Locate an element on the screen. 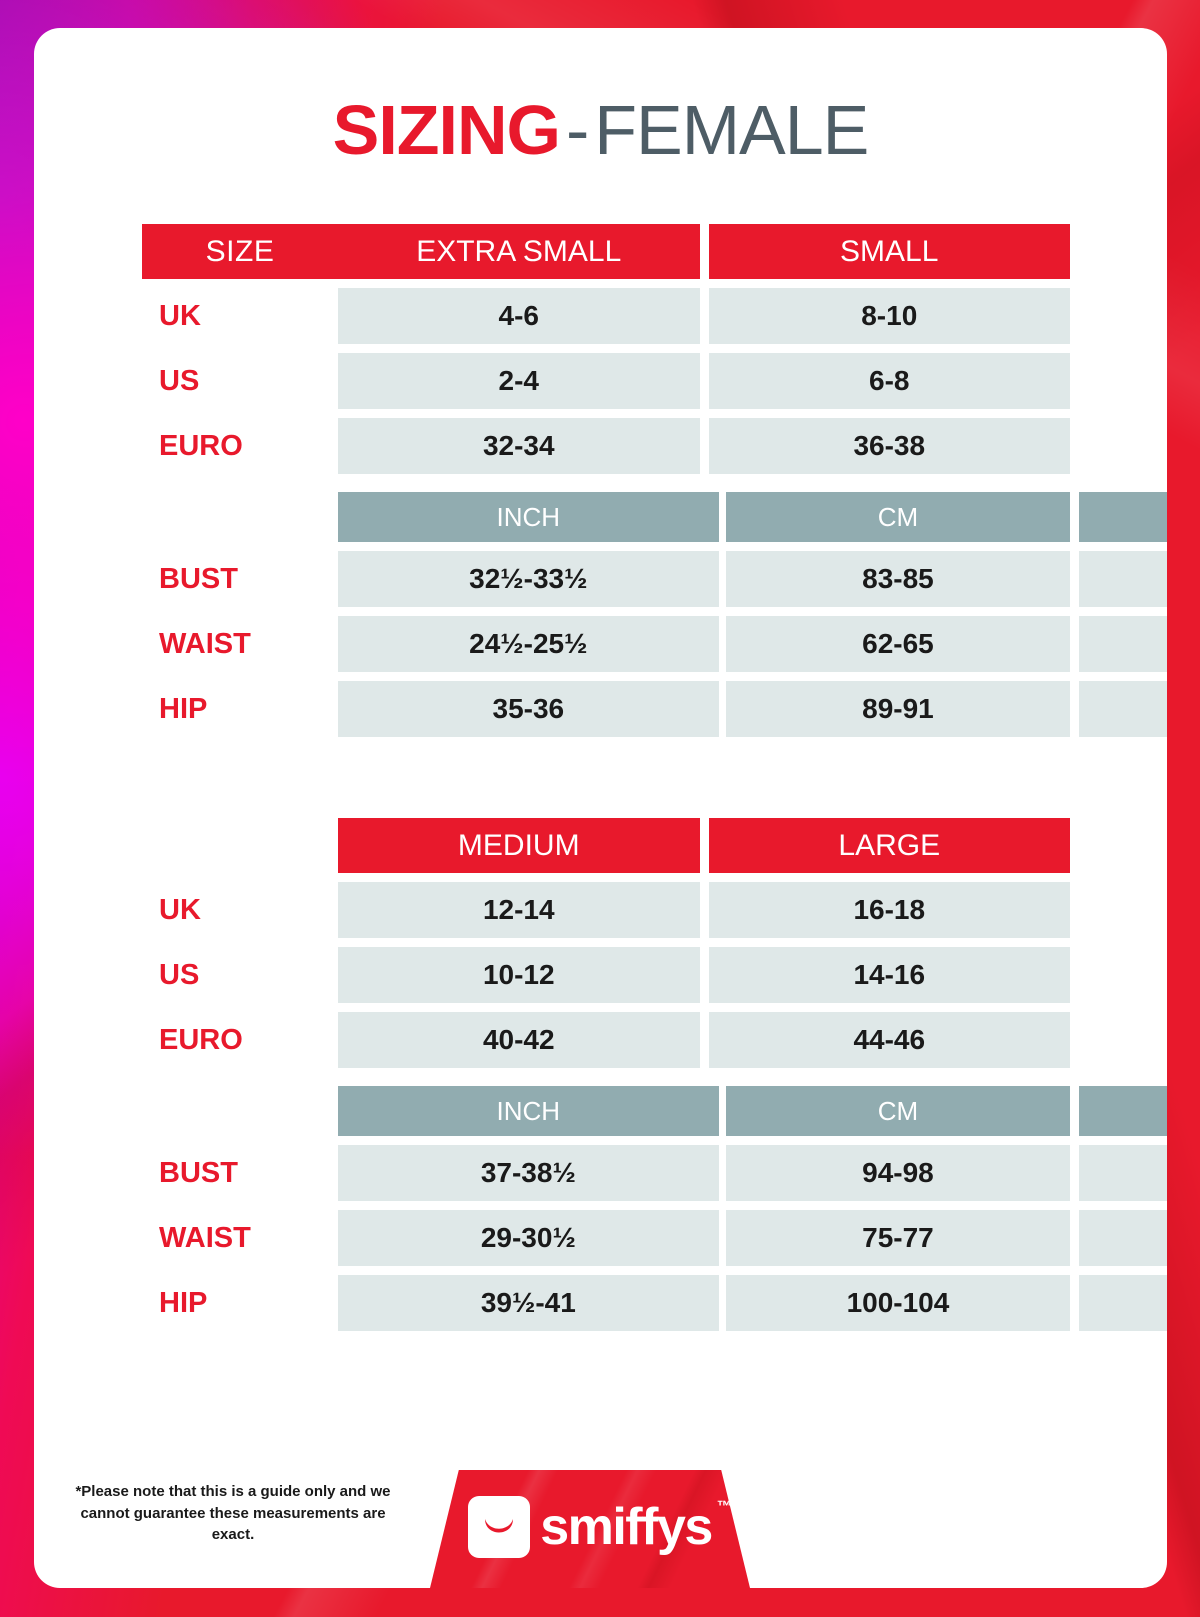 The image size is (1200, 1617). measurement-row-waist: WAIST 29-30½ 75-77 32-34 81-86 is located at coordinates (654, 1238).